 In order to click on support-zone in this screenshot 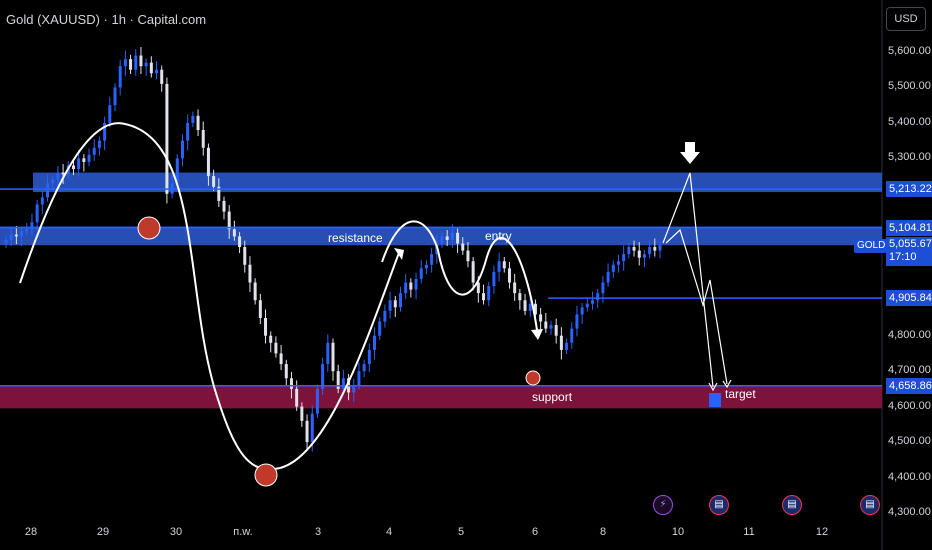, I will do `click(441, 397)`.